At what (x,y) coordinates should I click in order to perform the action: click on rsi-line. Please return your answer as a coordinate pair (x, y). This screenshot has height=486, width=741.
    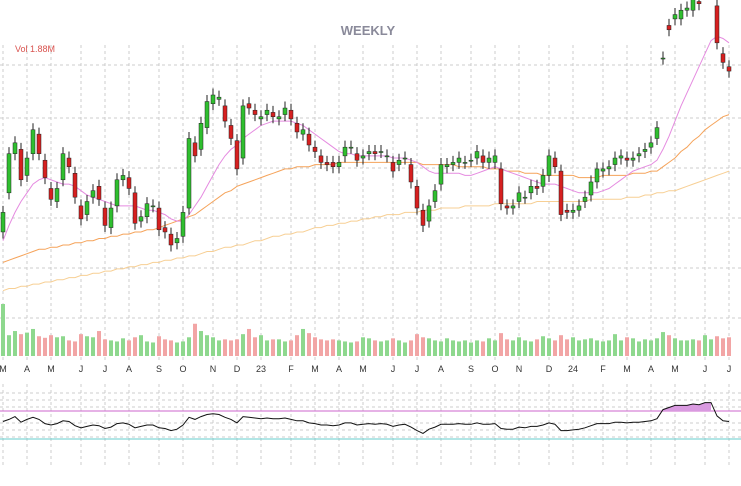
    Looking at the image, I should click on (366, 418).